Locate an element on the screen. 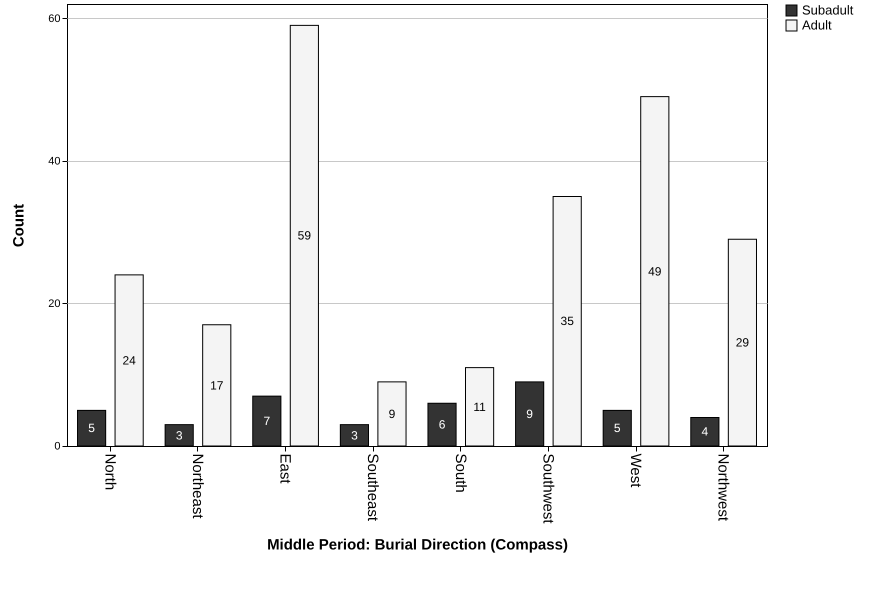 The height and width of the screenshot is (596, 876). legend-label: Subadult is located at coordinates (828, 10).